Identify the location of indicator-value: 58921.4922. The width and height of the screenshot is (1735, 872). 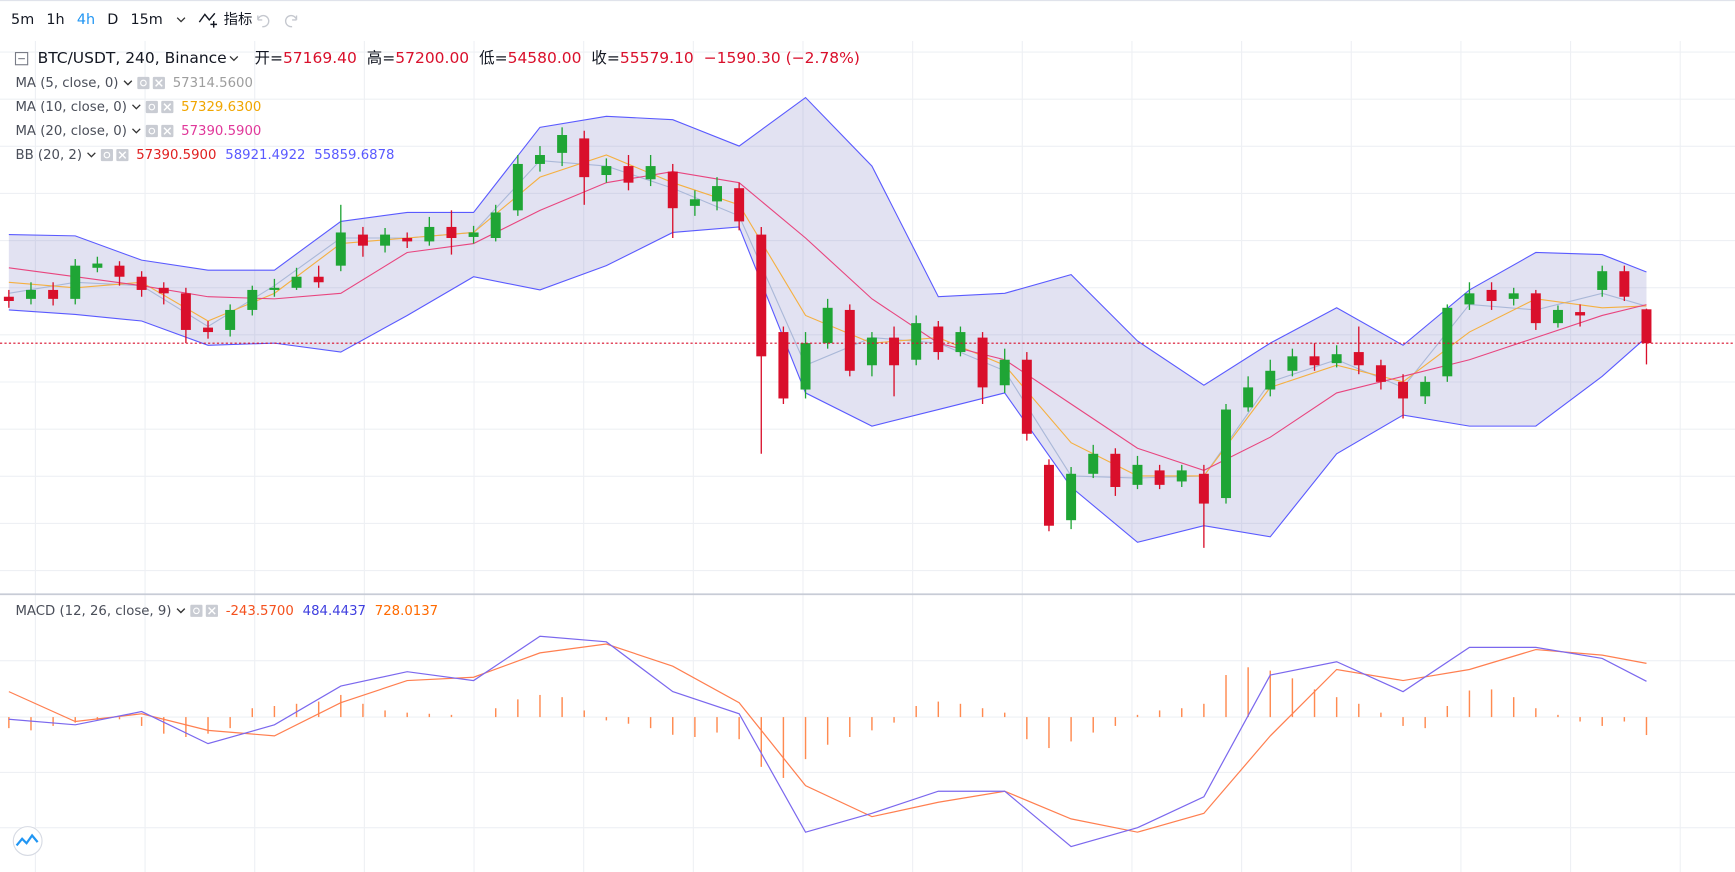
(265, 155).